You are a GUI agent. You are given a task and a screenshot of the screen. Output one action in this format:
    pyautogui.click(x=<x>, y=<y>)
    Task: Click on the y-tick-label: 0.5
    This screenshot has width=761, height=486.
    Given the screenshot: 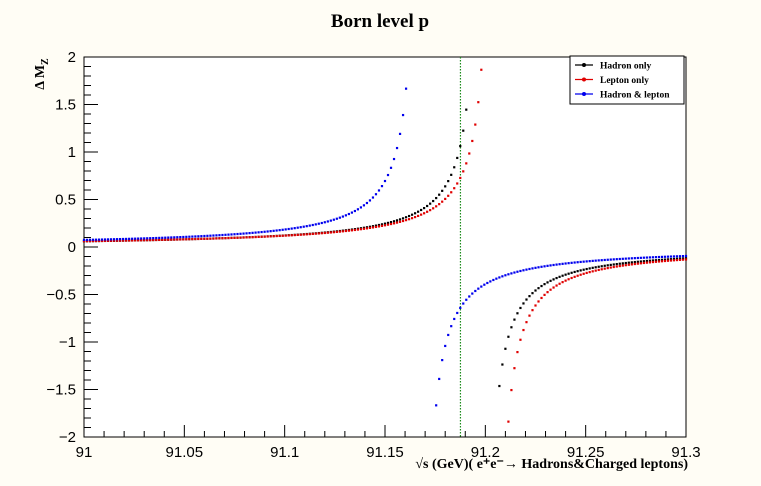 What is the action you would take?
    pyautogui.click(x=65, y=200)
    